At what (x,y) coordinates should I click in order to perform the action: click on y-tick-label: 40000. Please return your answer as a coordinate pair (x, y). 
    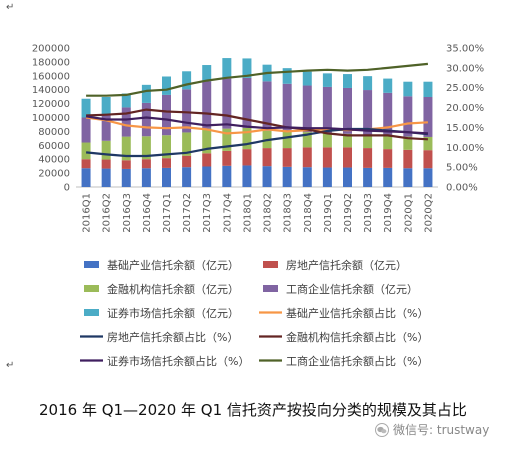
    Looking at the image, I should click on (54, 160).